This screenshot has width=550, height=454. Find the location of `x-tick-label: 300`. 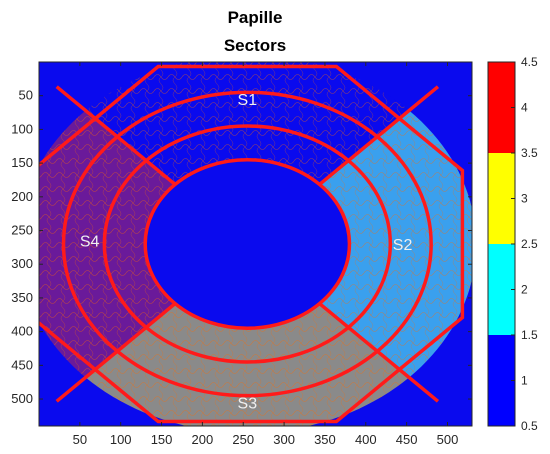

x-tick-label: 300 is located at coordinates (284, 439).